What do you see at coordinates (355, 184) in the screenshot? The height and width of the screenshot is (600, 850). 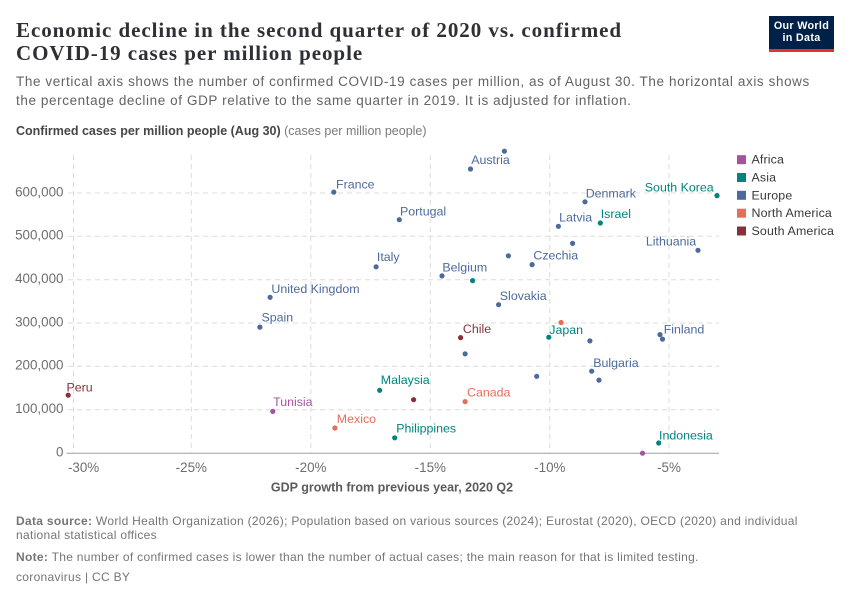 I see `svg-text: France` at bounding box center [355, 184].